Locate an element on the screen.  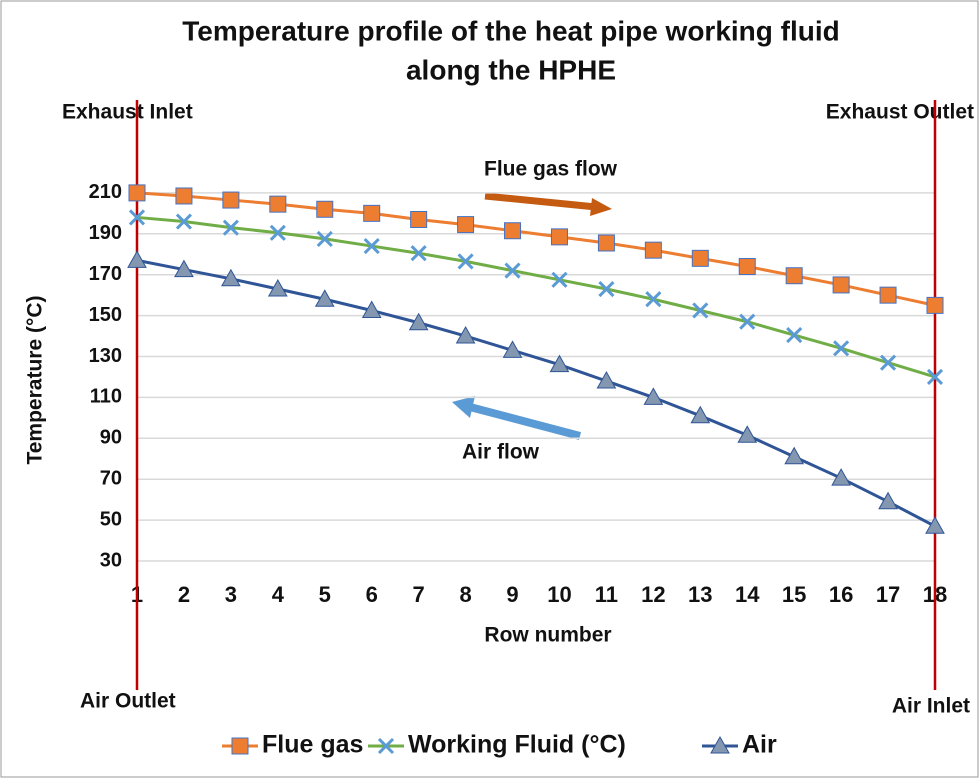
x-tick-label: 8 is located at coordinates (465, 594).